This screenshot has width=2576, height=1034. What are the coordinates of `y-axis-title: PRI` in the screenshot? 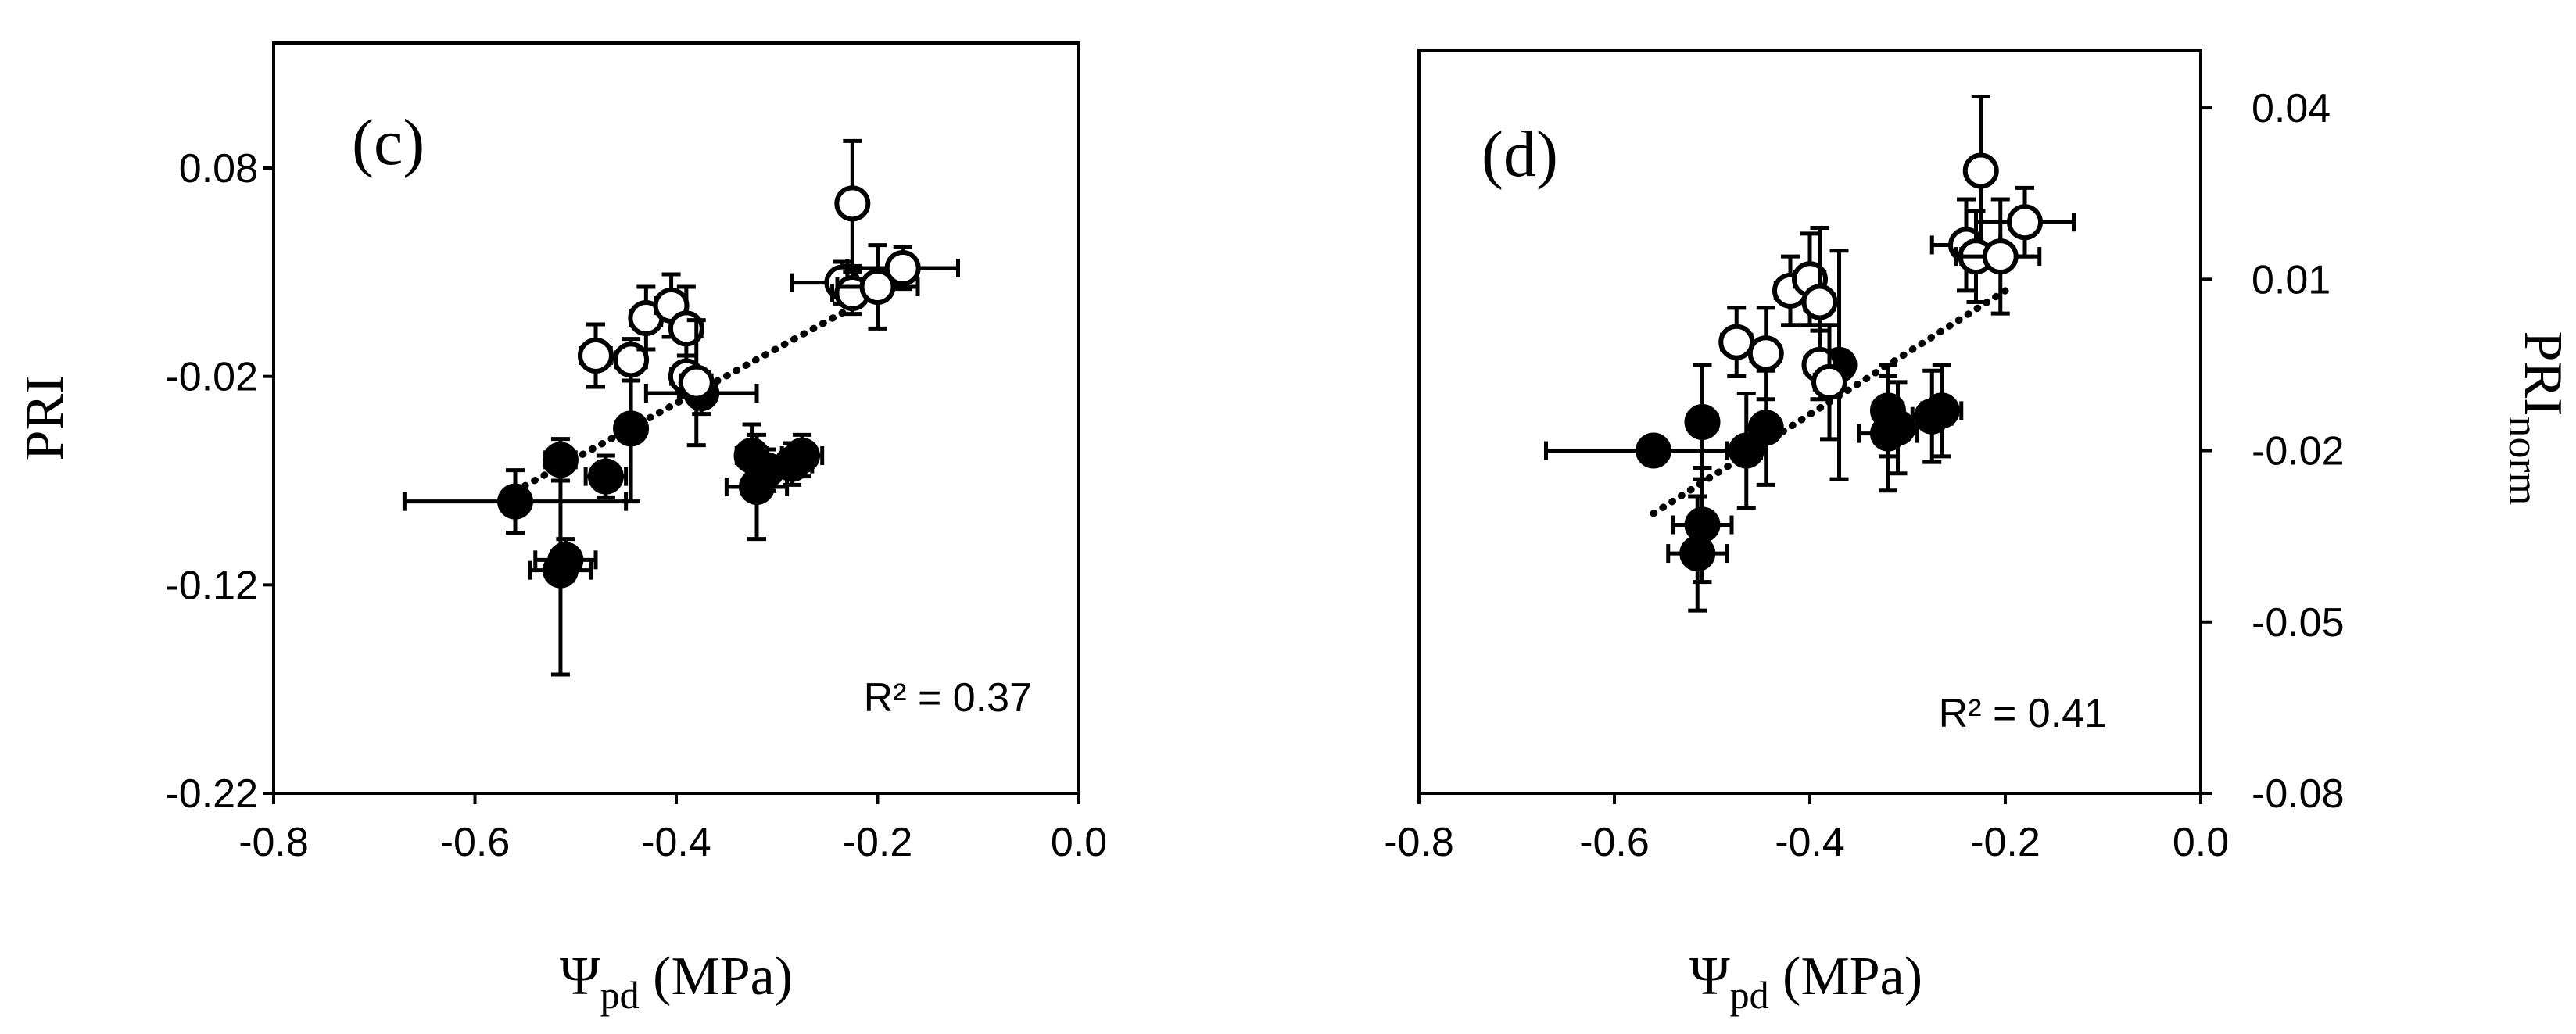 It's located at (45, 418).